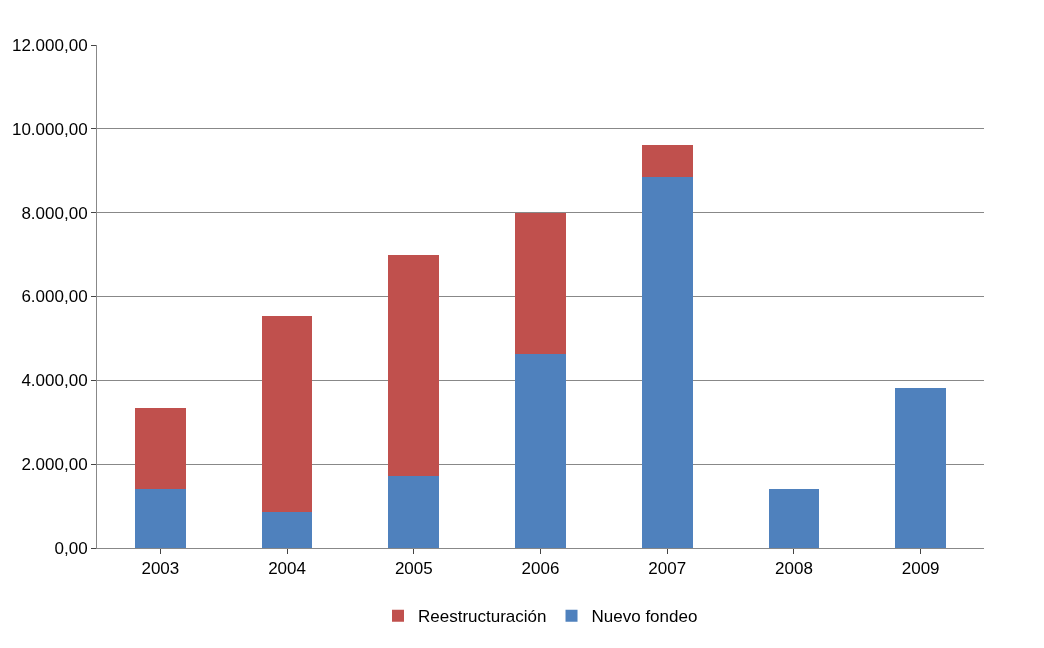 The height and width of the screenshot is (648, 1044). What do you see at coordinates (482, 617) in the screenshot?
I see `legend-label: Reestructuración` at bounding box center [482, 617].